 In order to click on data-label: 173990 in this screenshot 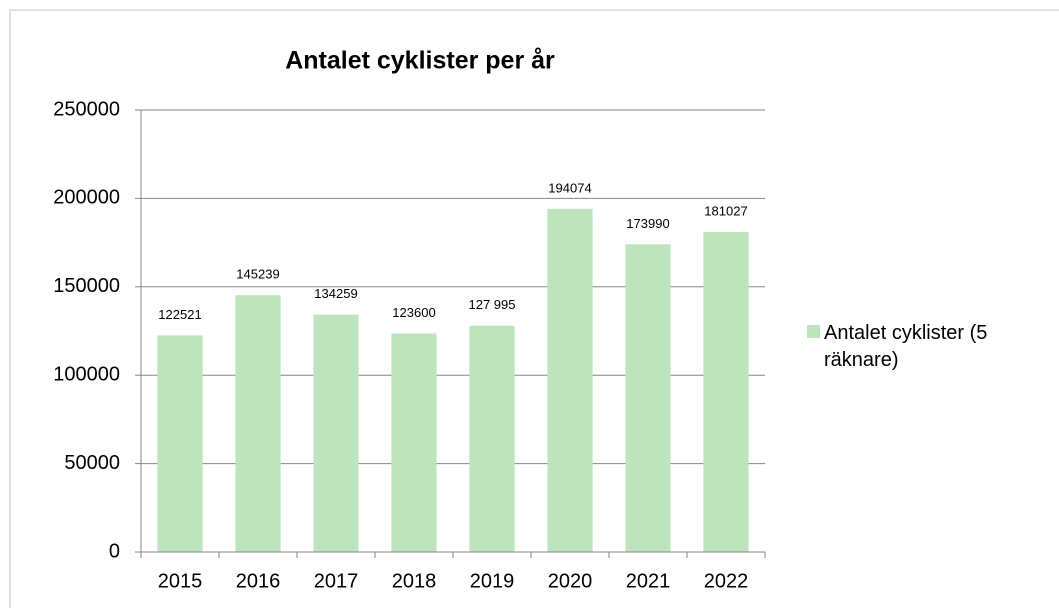, I will do `click(647, 223)`.